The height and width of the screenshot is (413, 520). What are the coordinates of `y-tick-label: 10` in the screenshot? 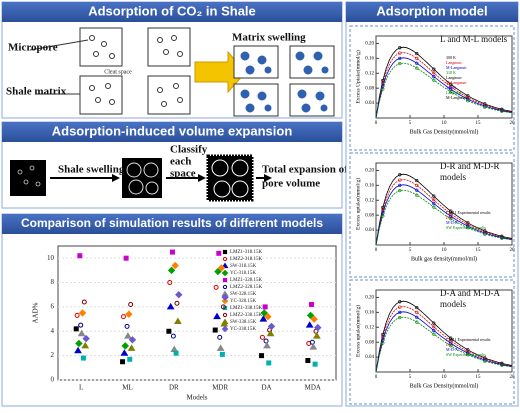 It's located at (51, 258).